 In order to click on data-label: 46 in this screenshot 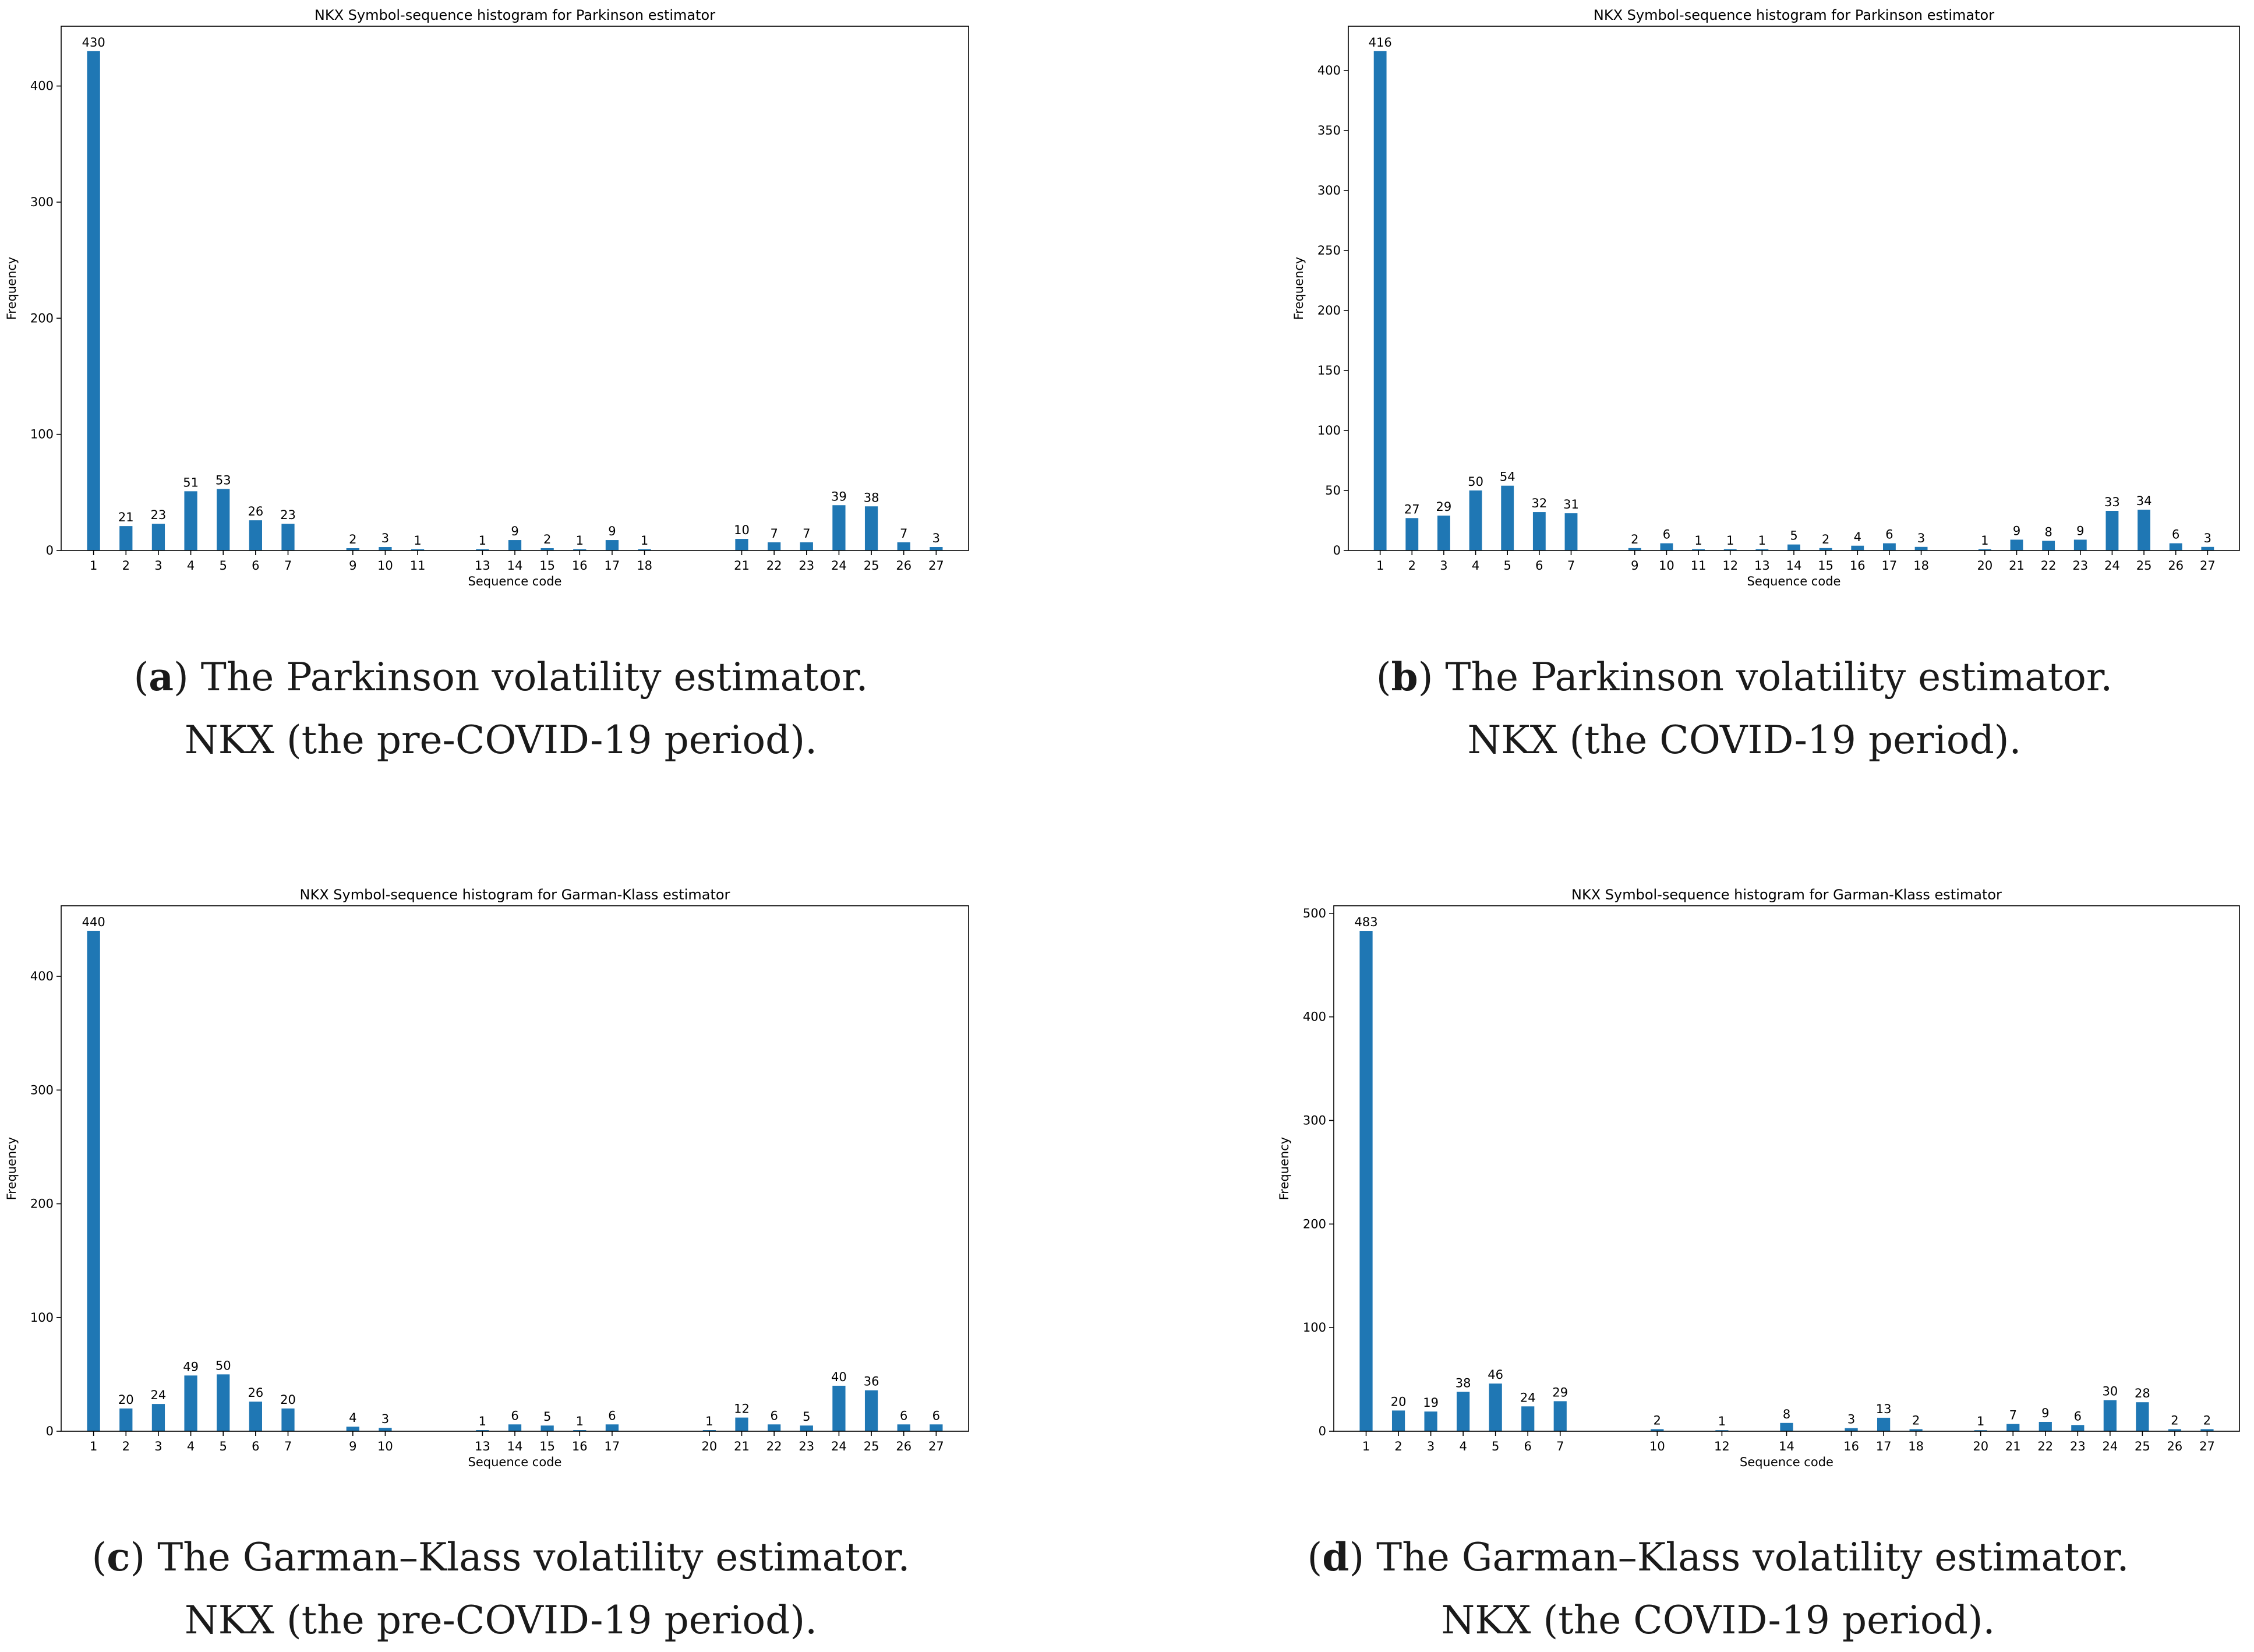, I will do `click(1496, 1375)`.